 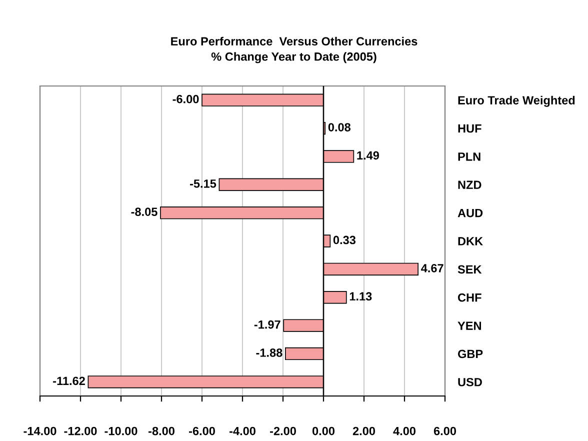 I want to click on data-label: -1.97, so click(x=267, y=324).